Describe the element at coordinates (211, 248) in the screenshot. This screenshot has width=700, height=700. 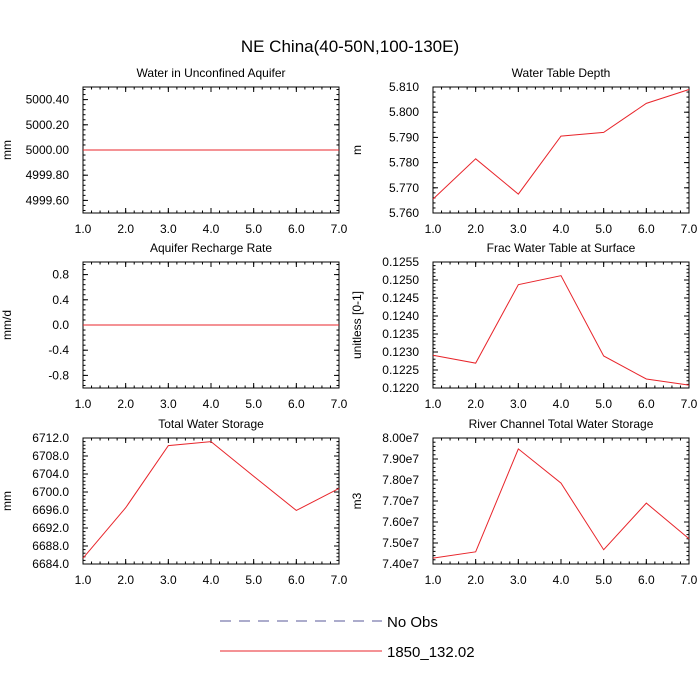
I see `panel-title: Aquifer Recharge Rate` at that location.